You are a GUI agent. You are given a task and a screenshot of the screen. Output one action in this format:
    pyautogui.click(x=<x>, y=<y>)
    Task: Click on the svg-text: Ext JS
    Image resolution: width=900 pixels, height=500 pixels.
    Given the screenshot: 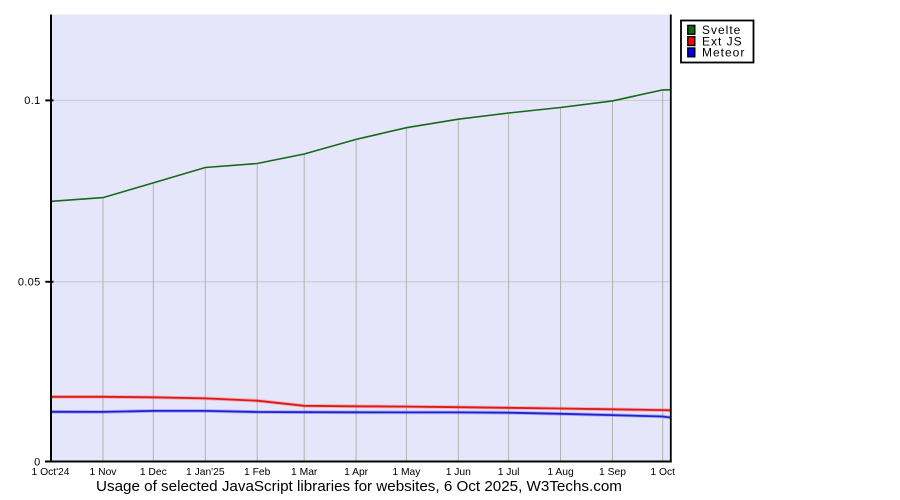 What is the action you would take?
    pyautogui.click(x=722, y=41)
    